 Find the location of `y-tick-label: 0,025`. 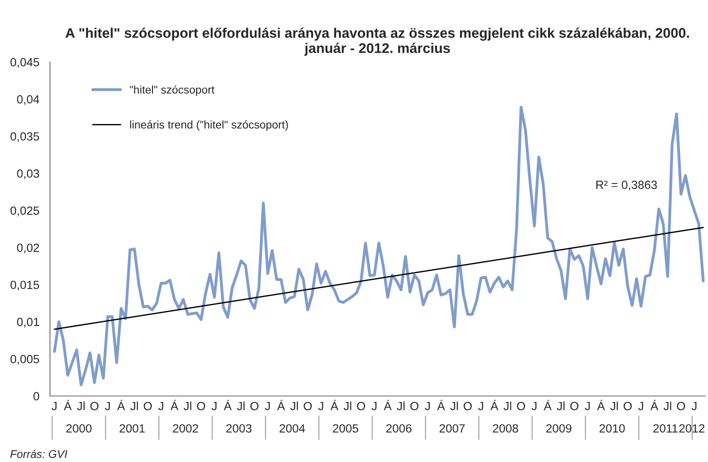

y-tick-label: 0,025 is located at coordinates (25, 211).